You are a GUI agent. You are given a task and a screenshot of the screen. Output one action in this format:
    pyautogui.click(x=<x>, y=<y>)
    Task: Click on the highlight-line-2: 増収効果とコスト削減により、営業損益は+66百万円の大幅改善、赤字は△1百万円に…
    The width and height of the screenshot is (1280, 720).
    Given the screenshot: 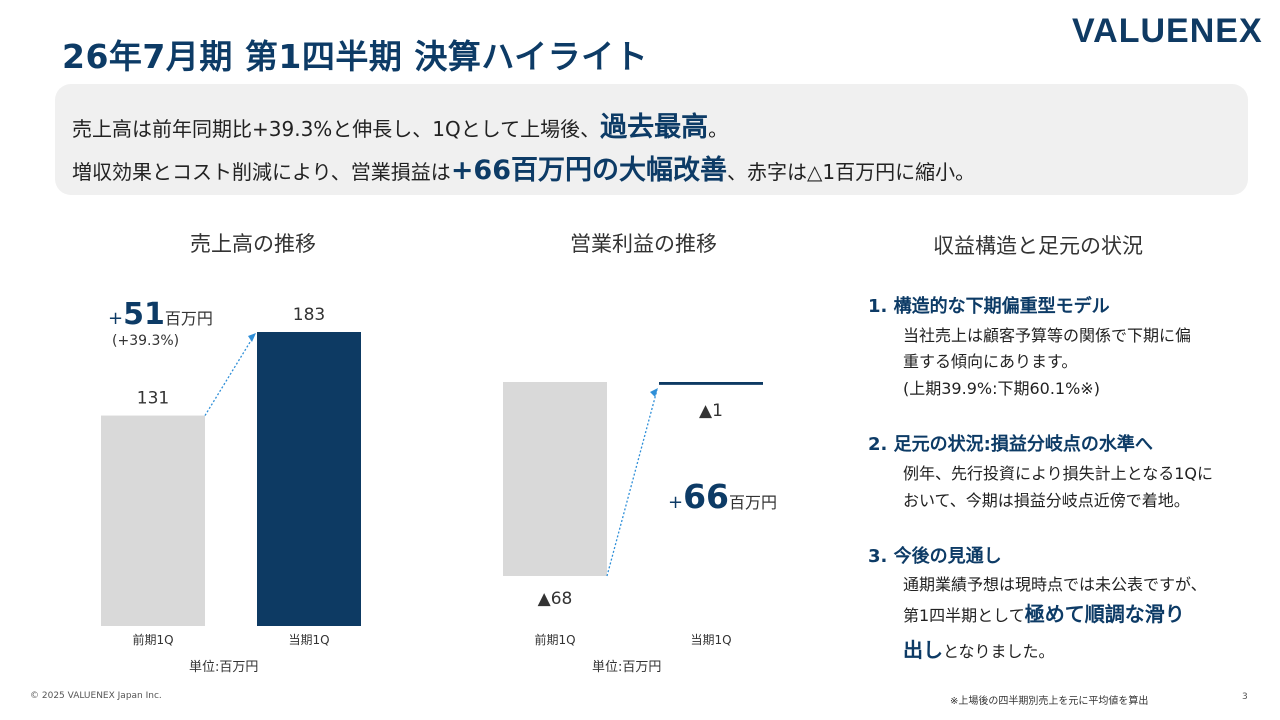 What is the action you would take?
    pyautogui.click(x=523, y=167)
    